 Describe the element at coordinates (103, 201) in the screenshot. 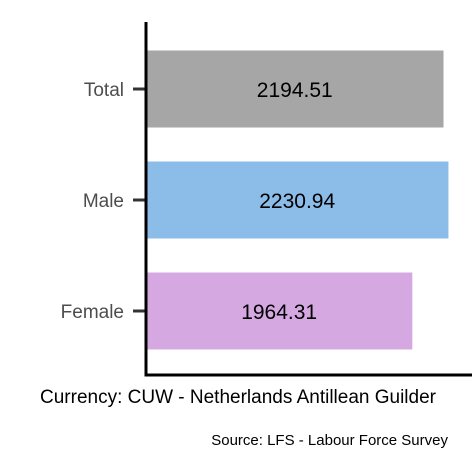

I see `category-label-male: Male` at that location.